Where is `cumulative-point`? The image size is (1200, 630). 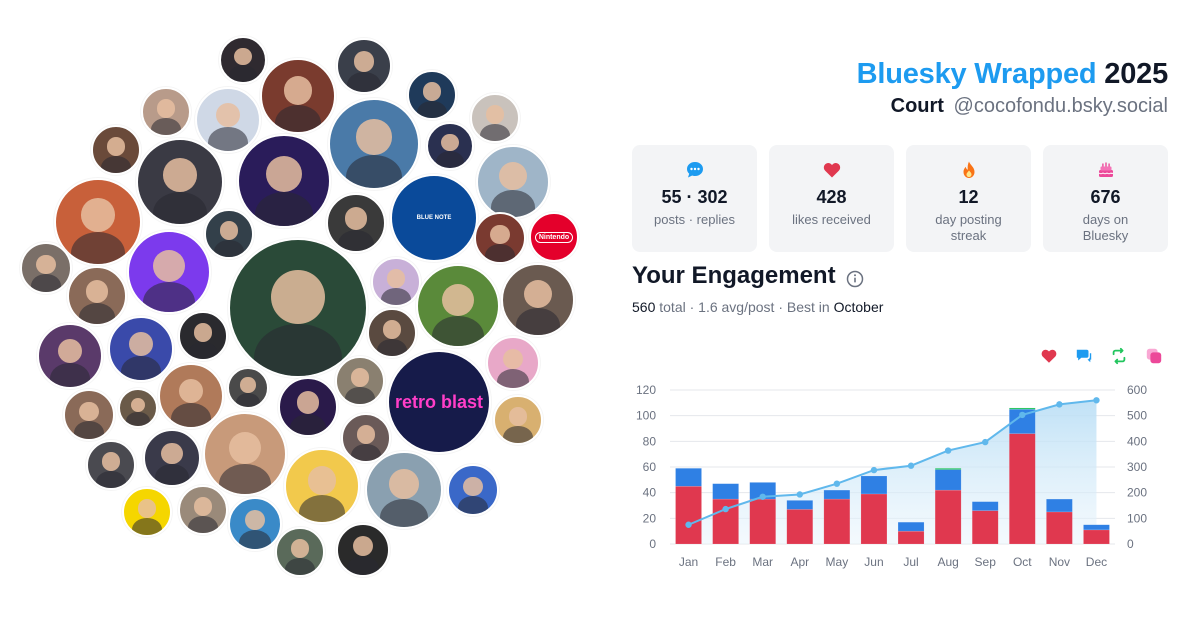 cumulative-point is located at coordinates (799, 494).